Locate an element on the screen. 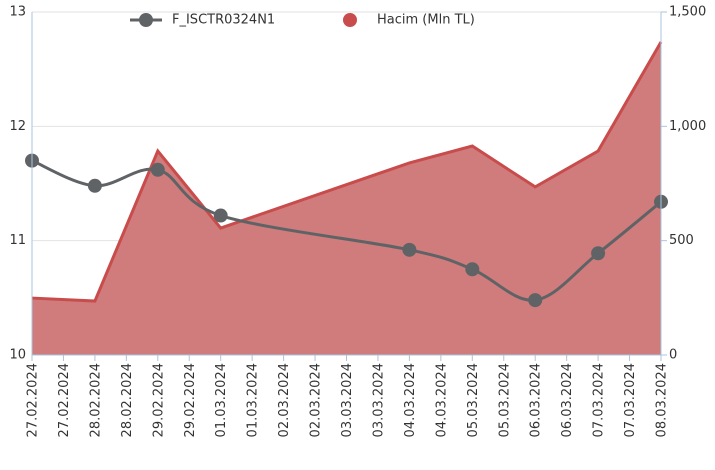  y2-tick-label: 1,500 is located at coordinates (687, 12).